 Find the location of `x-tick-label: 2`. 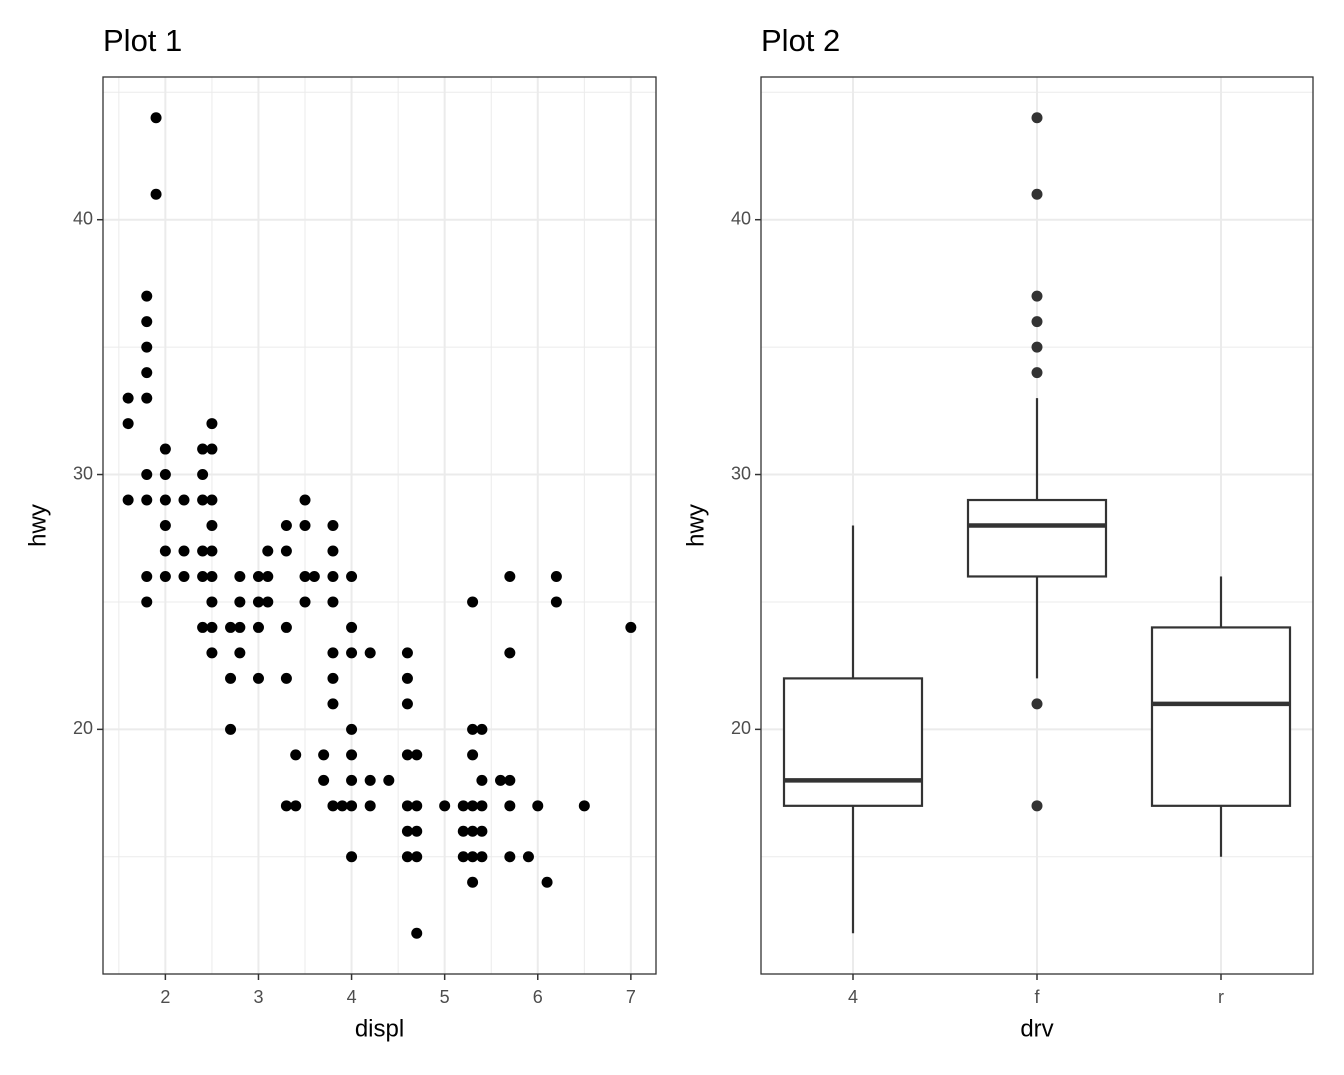

x-tick-label: 2 is located at coordinates (165, 997).